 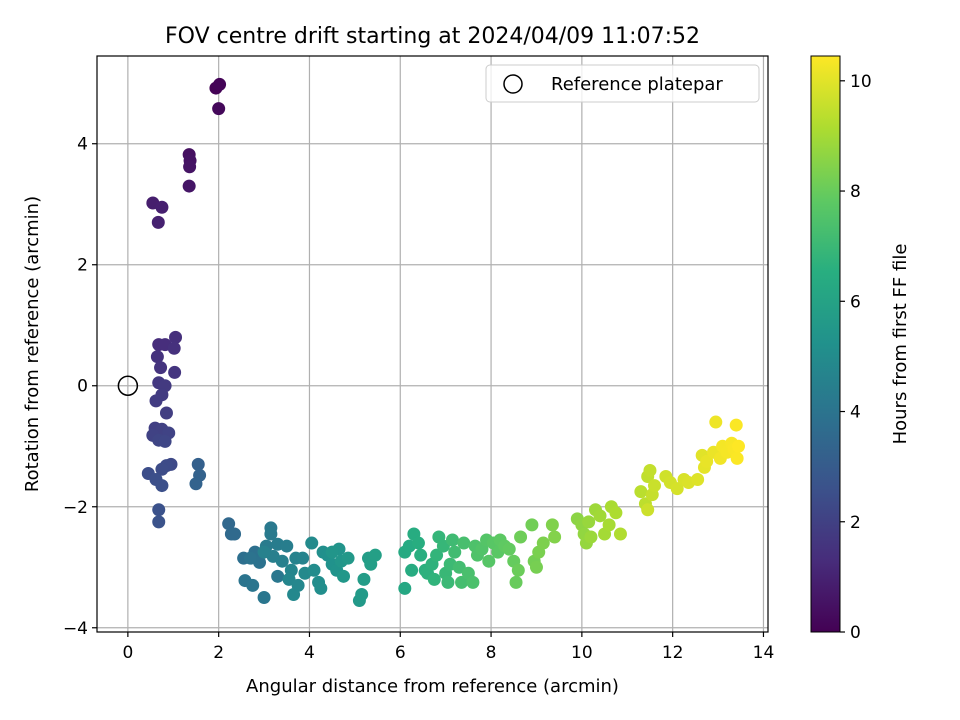 I want to click on reference-platepar-marker, so click(x=128, y=385).